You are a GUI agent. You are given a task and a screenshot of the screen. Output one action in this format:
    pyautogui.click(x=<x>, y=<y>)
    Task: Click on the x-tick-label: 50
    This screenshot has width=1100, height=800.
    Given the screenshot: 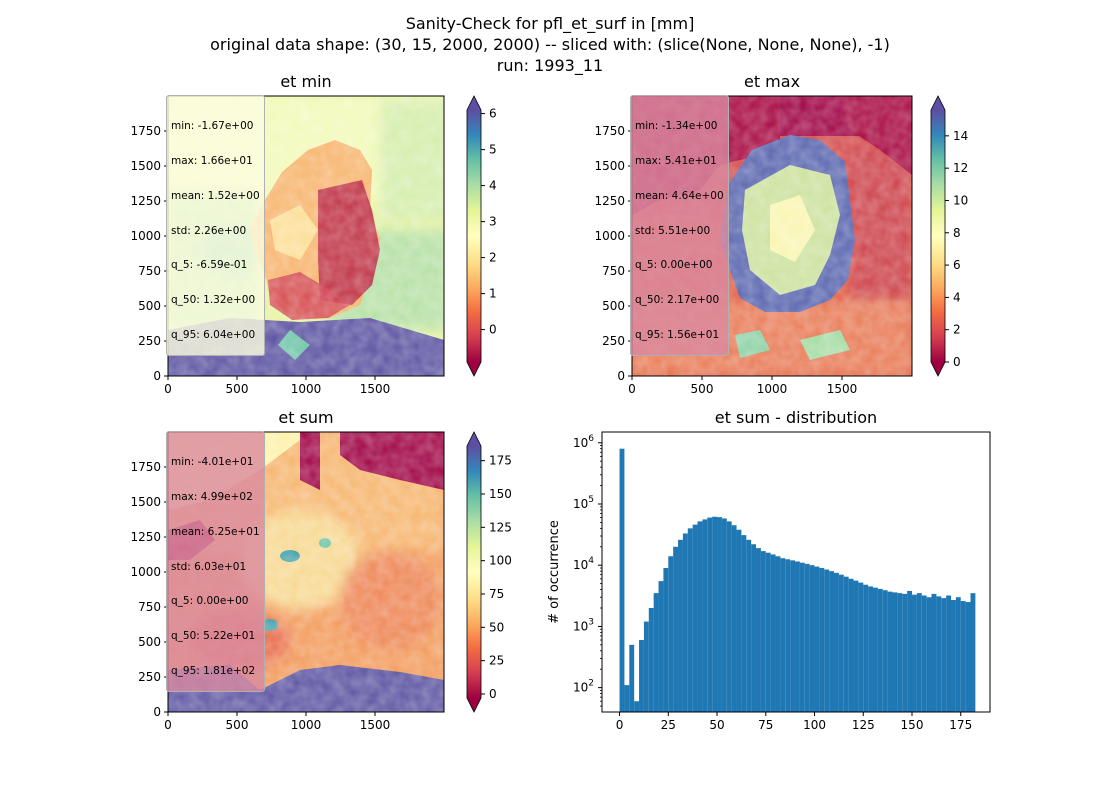 What is the action you would take?
    pyautogui.click(x=716, y=725)
    